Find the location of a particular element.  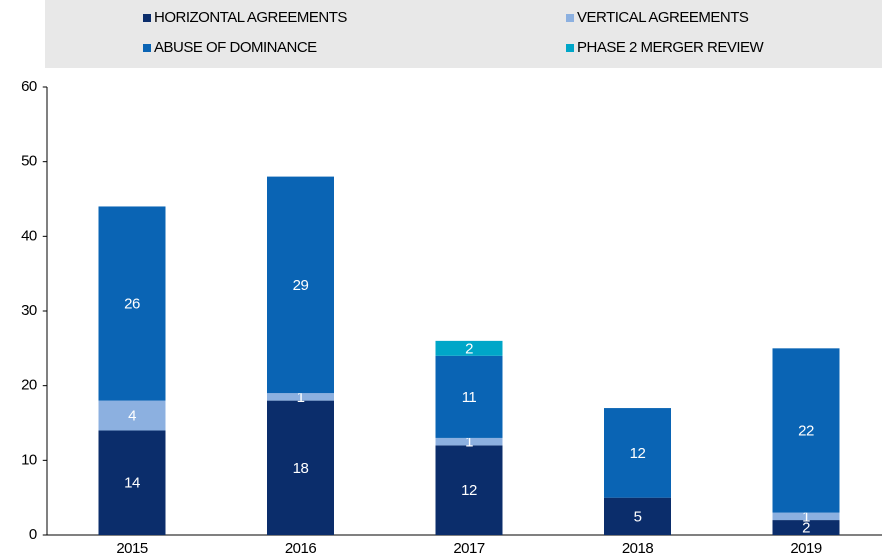

data-label: 11 is located at coordinates (469, 397).